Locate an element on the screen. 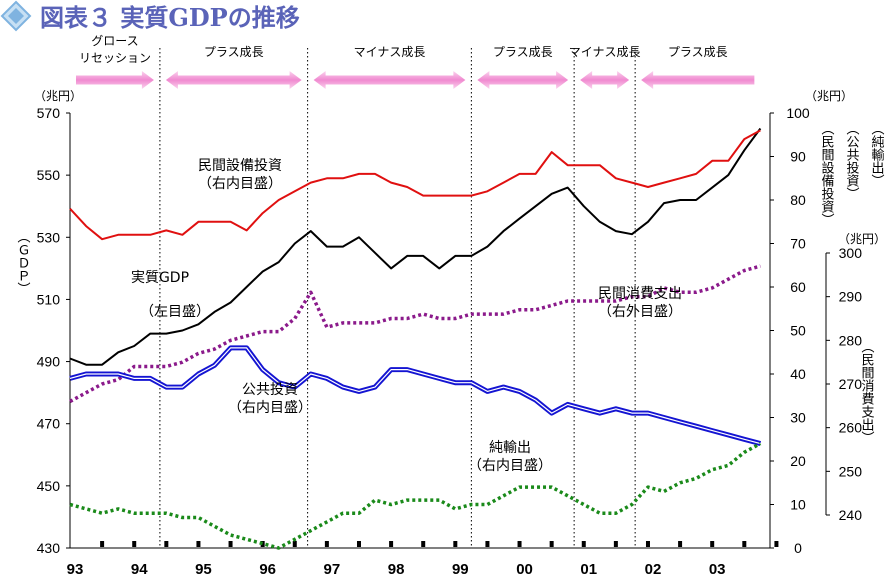  x-tick-label: 98 is located at coordinates (396, 569).